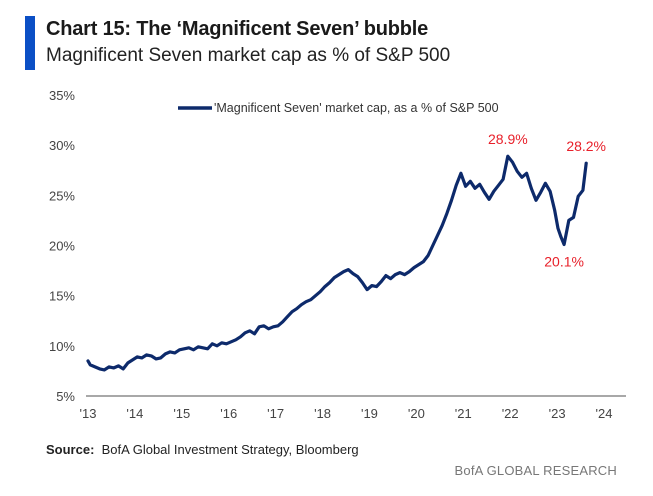 The image size is (653, 496). Describe the element at coordinates (510, 413) in the screenshot. I see `x-tick-label: '22` at that location.